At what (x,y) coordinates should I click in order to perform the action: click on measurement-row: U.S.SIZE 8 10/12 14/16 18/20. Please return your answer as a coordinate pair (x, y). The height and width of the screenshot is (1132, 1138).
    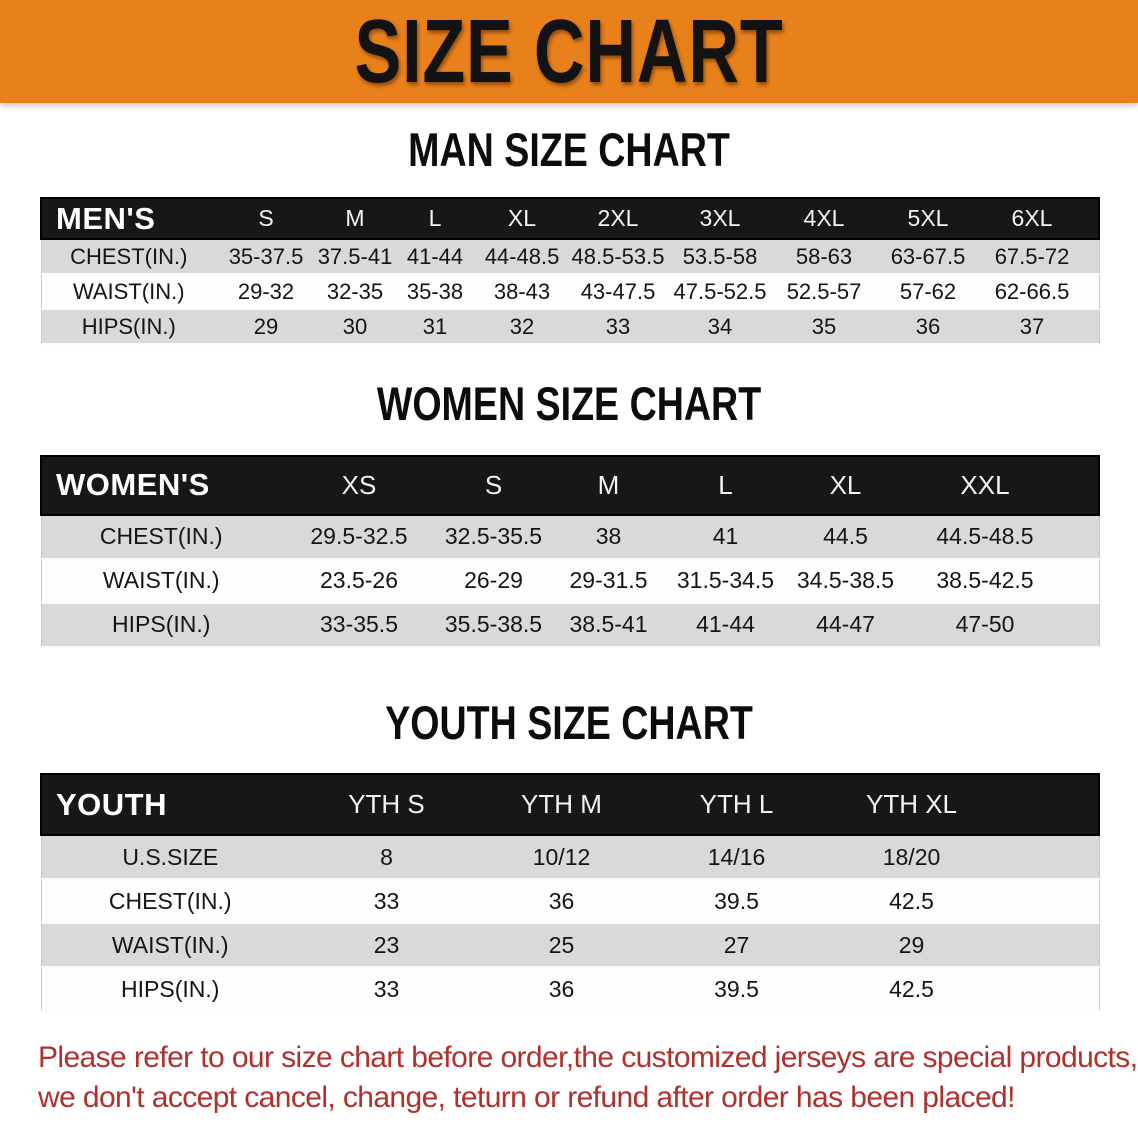
    Looking at the image, I should click on (570, 857).